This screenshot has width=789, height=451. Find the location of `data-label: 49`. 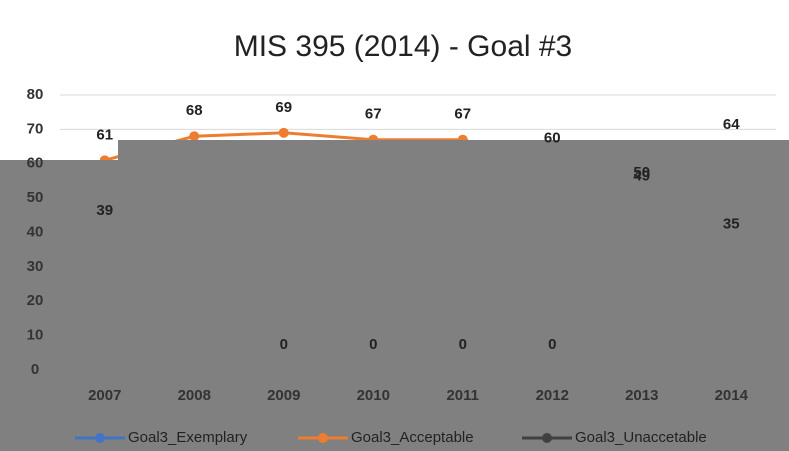

data-label: 49 is located at coordinates (641, 176).